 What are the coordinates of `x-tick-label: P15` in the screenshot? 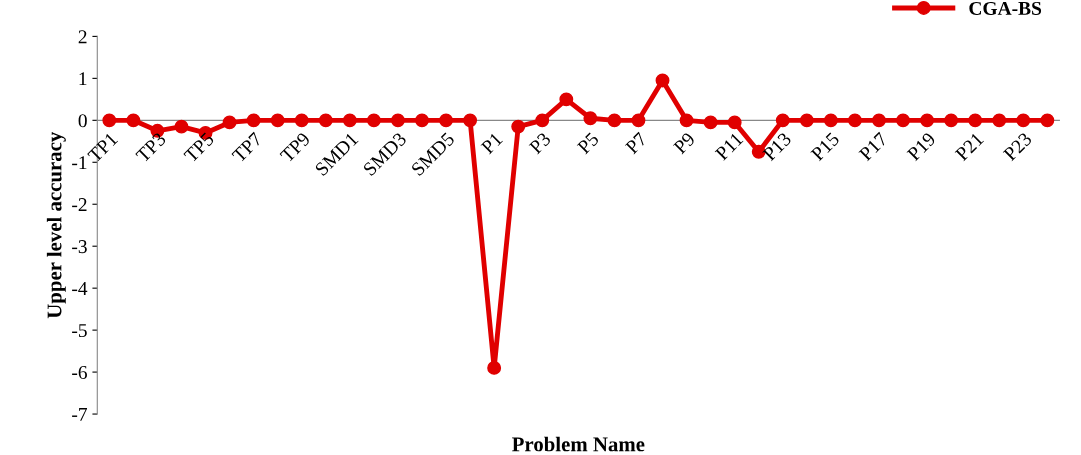 It's located at (825, 146).